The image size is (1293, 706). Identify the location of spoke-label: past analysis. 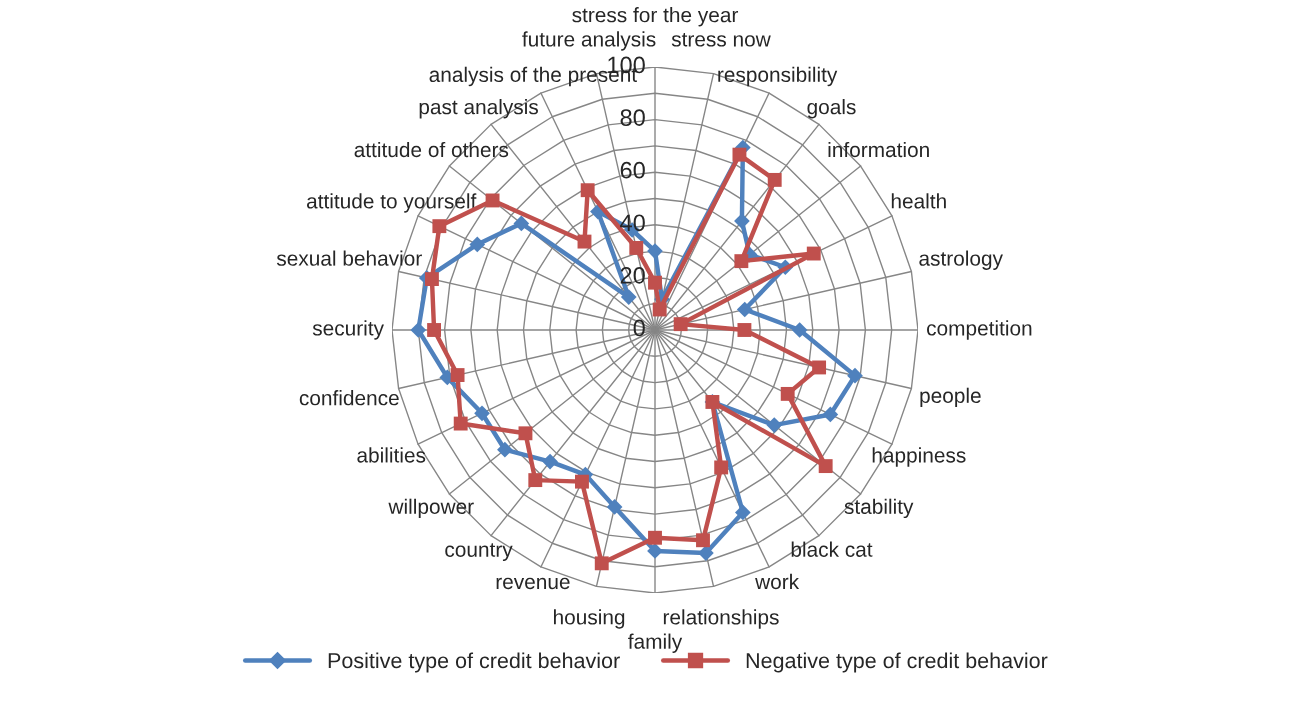
(478, 109).